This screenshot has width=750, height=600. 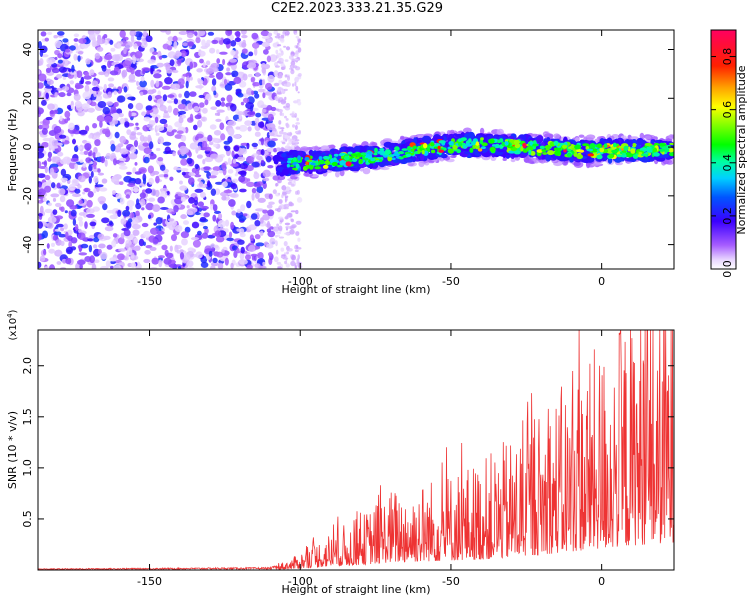 What do you see at coordinates (610, 160) in the screenshot?
I see `signal-cell` at bounding box center [610, 160].